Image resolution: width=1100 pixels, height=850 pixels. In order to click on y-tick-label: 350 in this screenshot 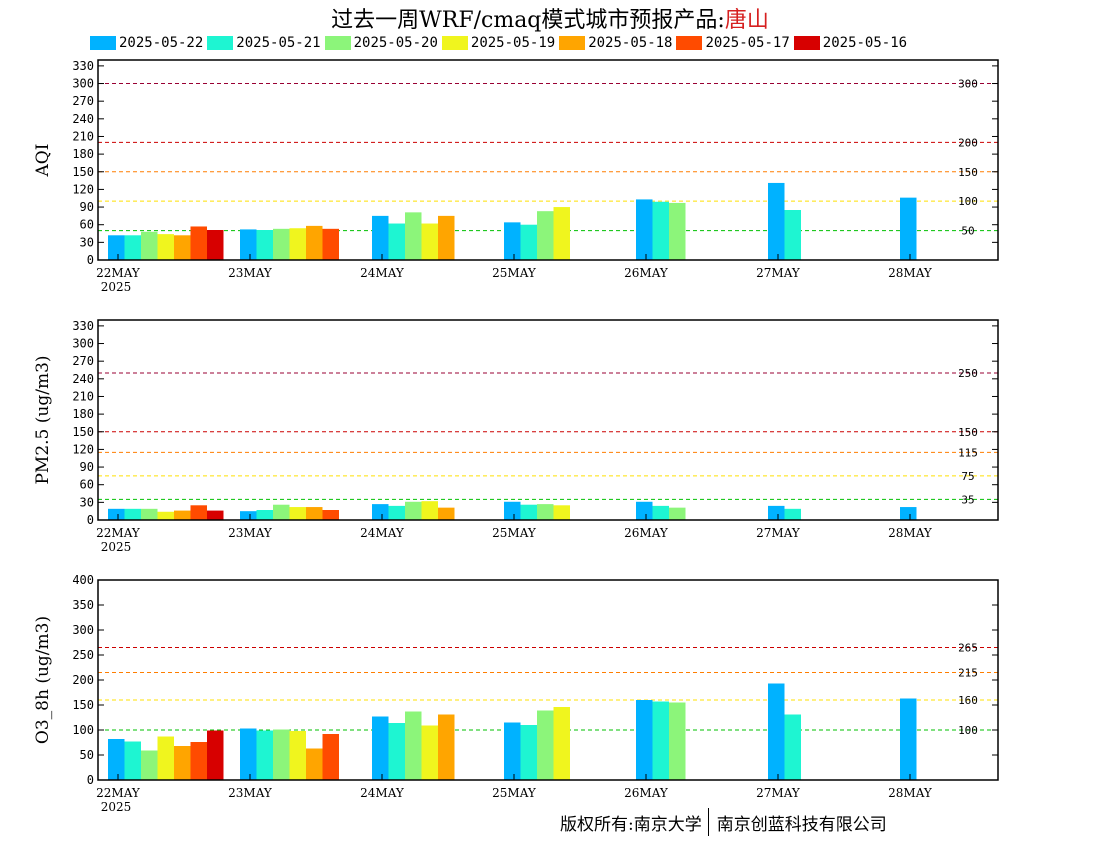, I will do `click(83, 605)`.